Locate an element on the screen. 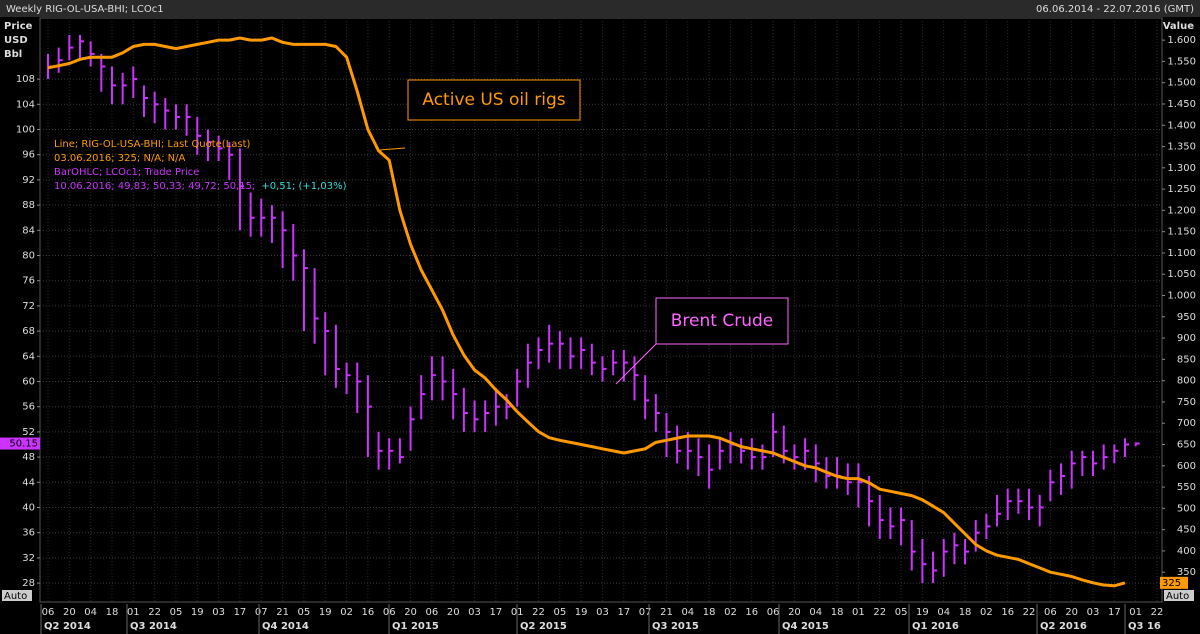 The height and width of the screenshot is (634, 1200). legend-text: 03.06.2016; 325; N/A; N/A is located at coordinates (120, 158).